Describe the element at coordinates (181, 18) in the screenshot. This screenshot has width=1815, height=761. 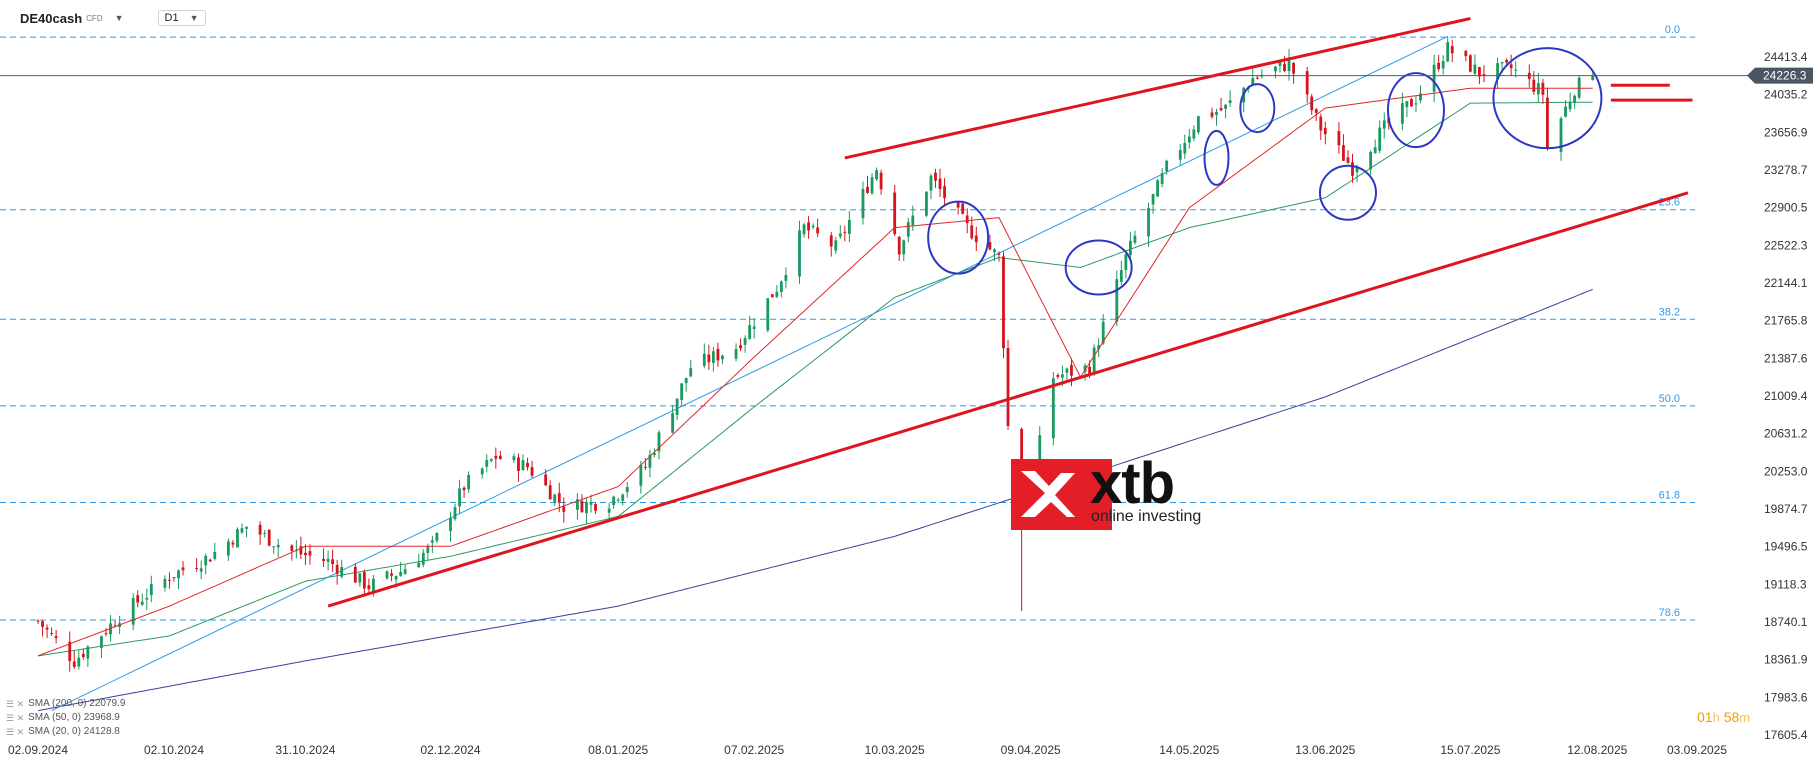
I see `timeframe-select: D1 ▼` at that location.